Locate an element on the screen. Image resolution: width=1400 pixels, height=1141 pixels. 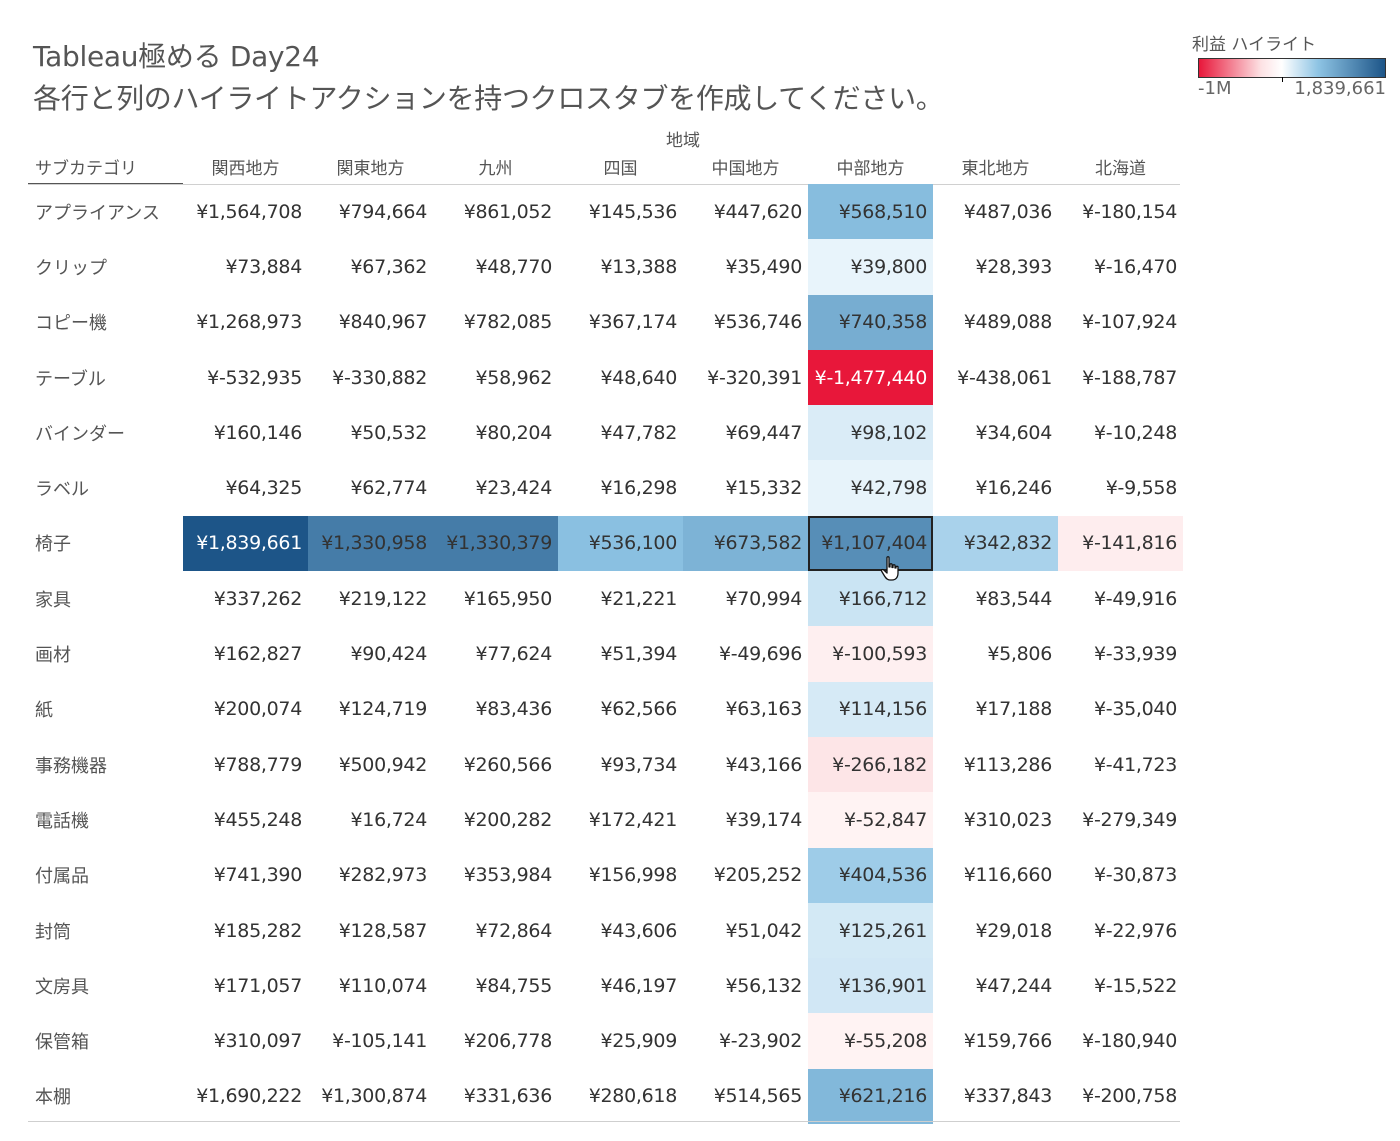
table-cell: ¥113,286 is located at coordinates (1008, 764).